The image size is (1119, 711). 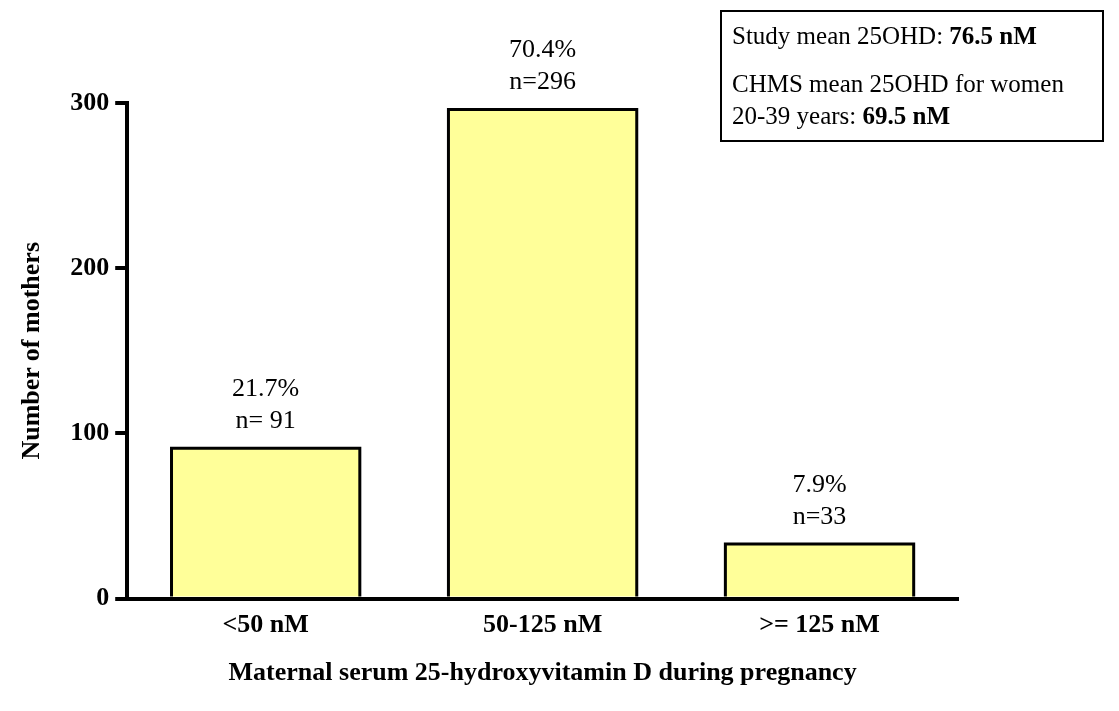 What do you see at coordinates (265, 623) in the screenshot?
I see `x-tick-label: <50 nM` at bounding box center [265, 623].